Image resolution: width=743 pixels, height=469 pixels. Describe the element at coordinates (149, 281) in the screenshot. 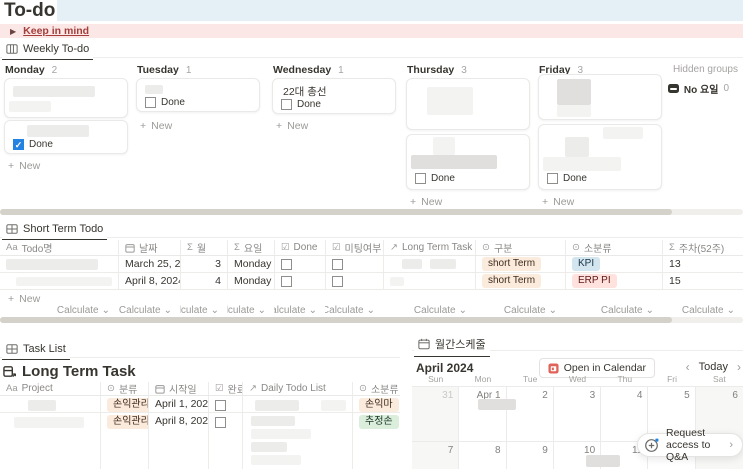

I see `cell-date: April 8, 2024` at that location.